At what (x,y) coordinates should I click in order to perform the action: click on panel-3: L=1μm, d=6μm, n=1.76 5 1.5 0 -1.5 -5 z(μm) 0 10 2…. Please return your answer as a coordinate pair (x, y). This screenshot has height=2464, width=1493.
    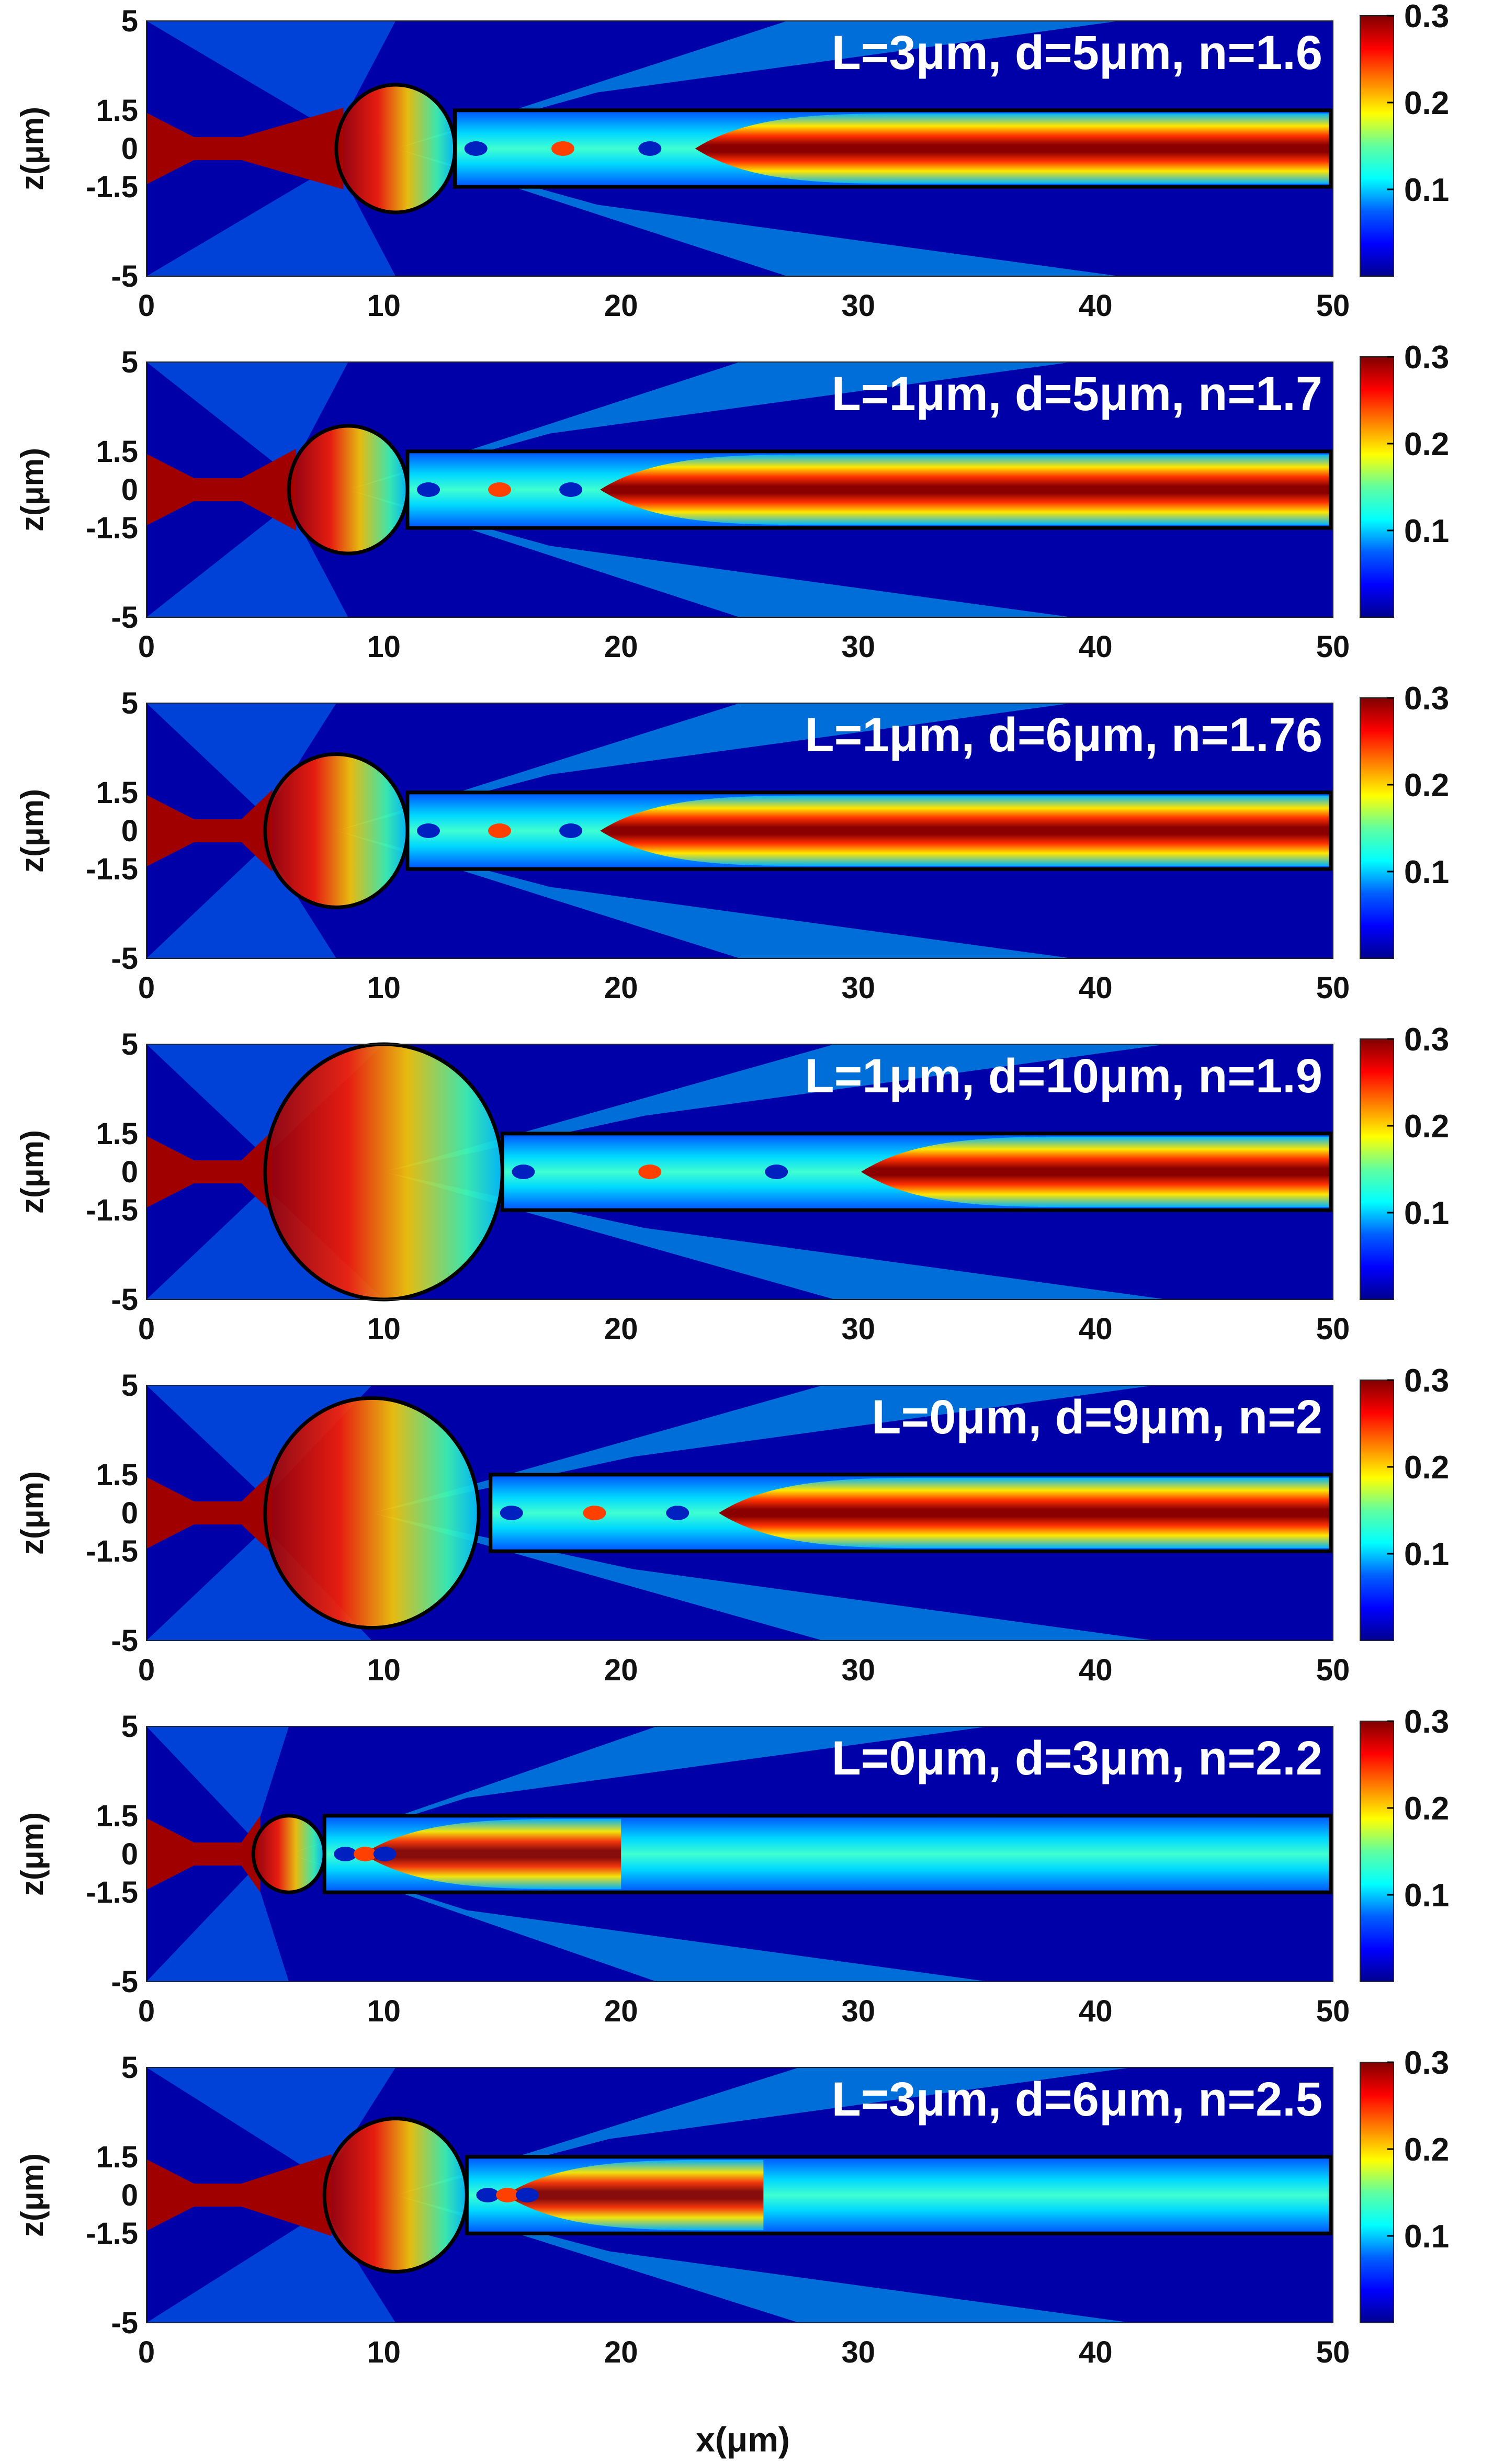
    Looking at the image, I should click on (732, 843).